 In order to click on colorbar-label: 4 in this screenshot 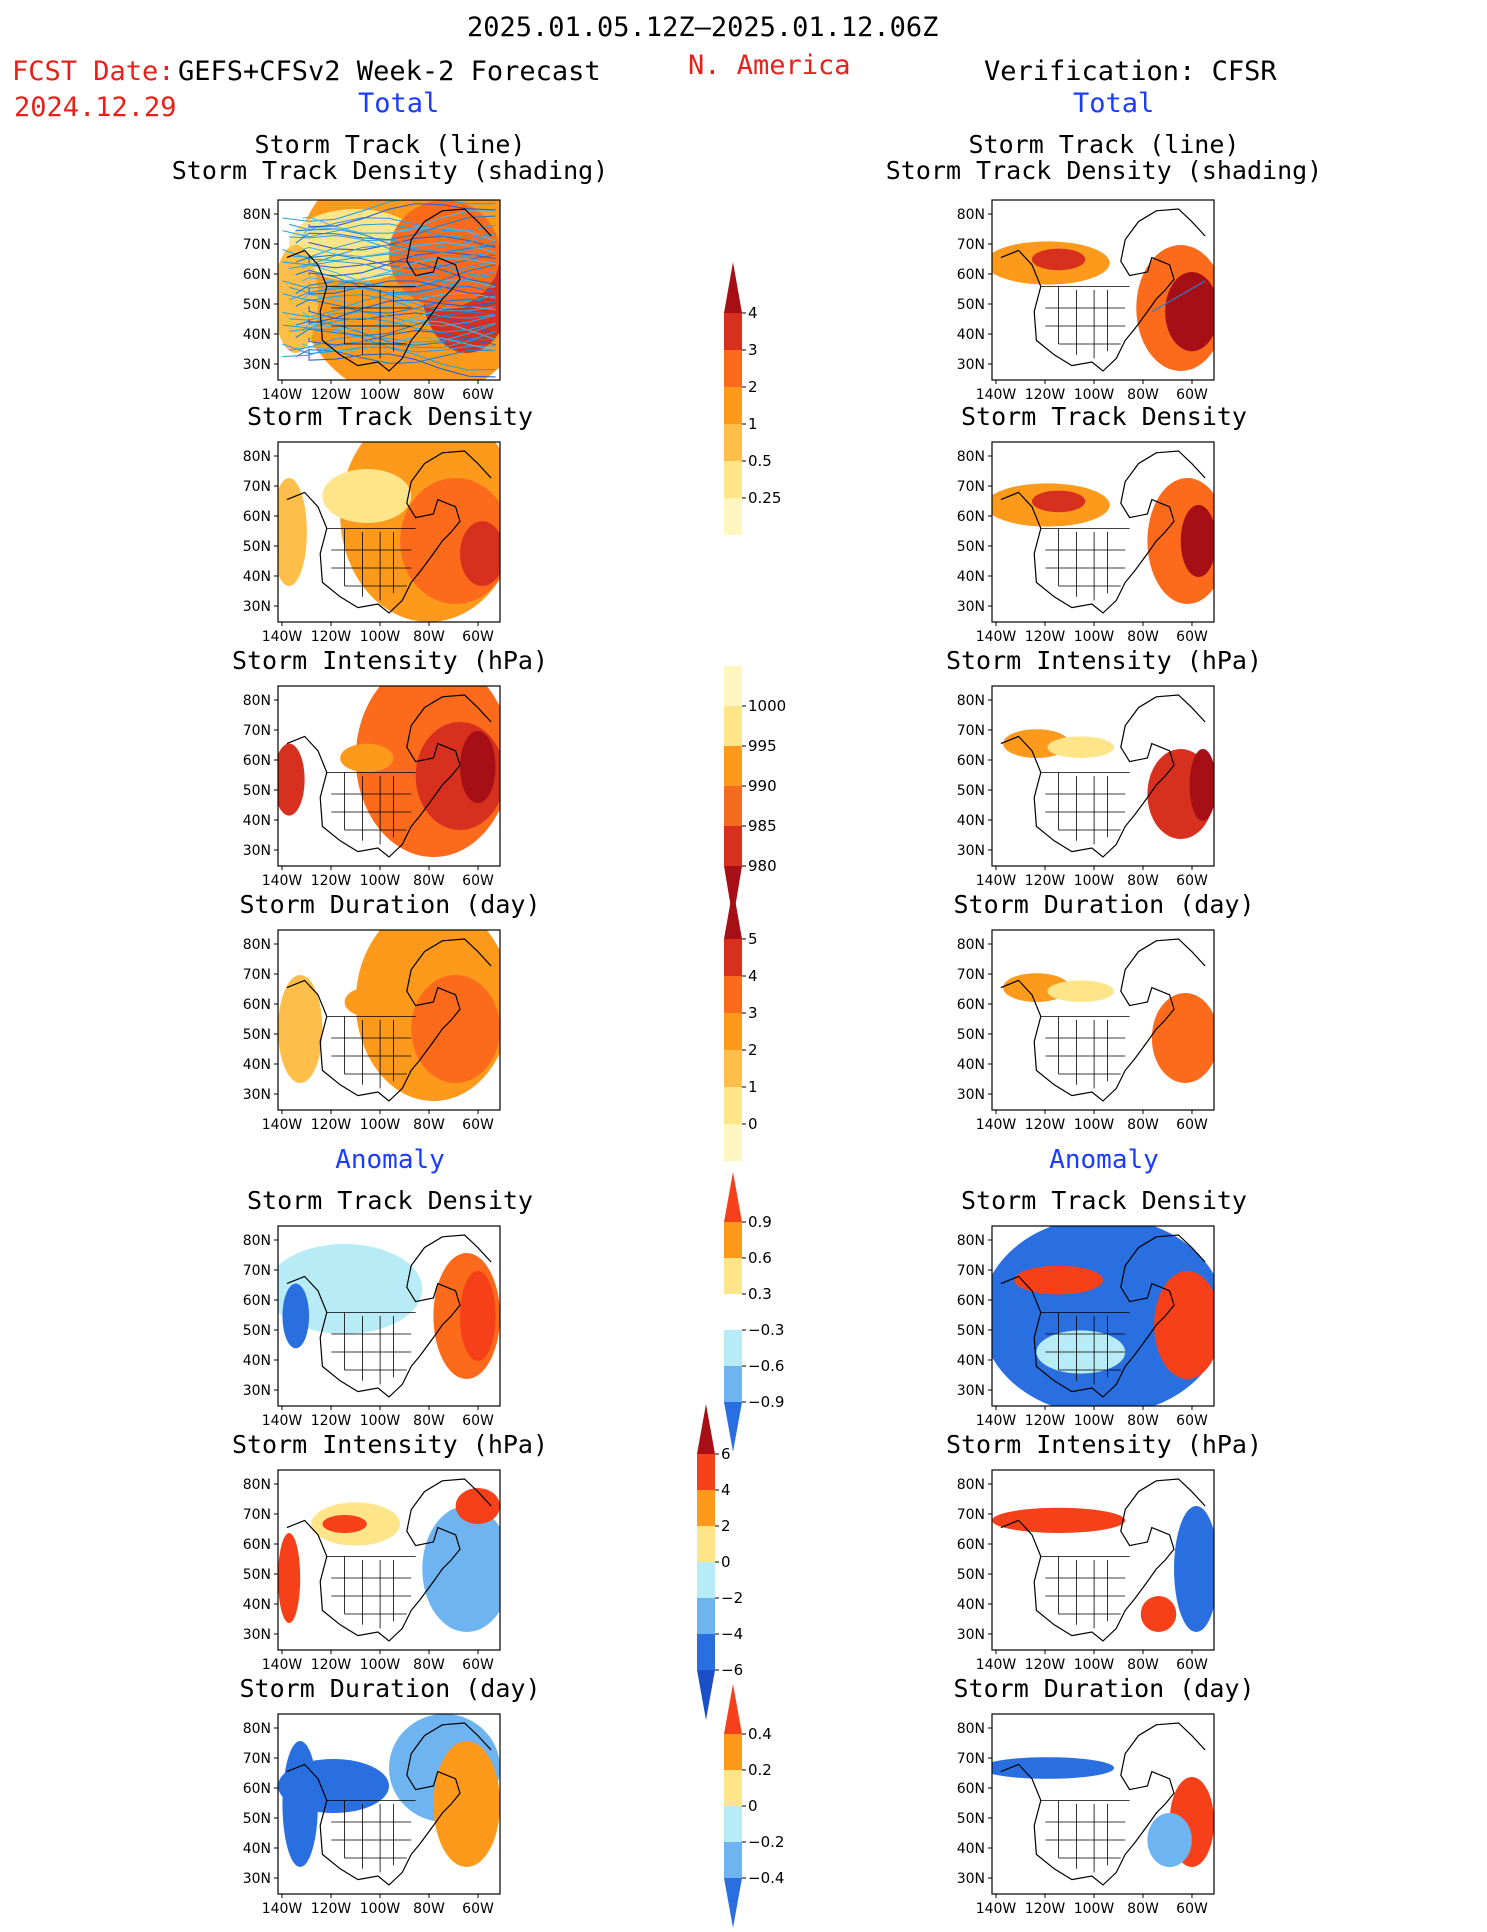, I will do `click(753, 976)`.